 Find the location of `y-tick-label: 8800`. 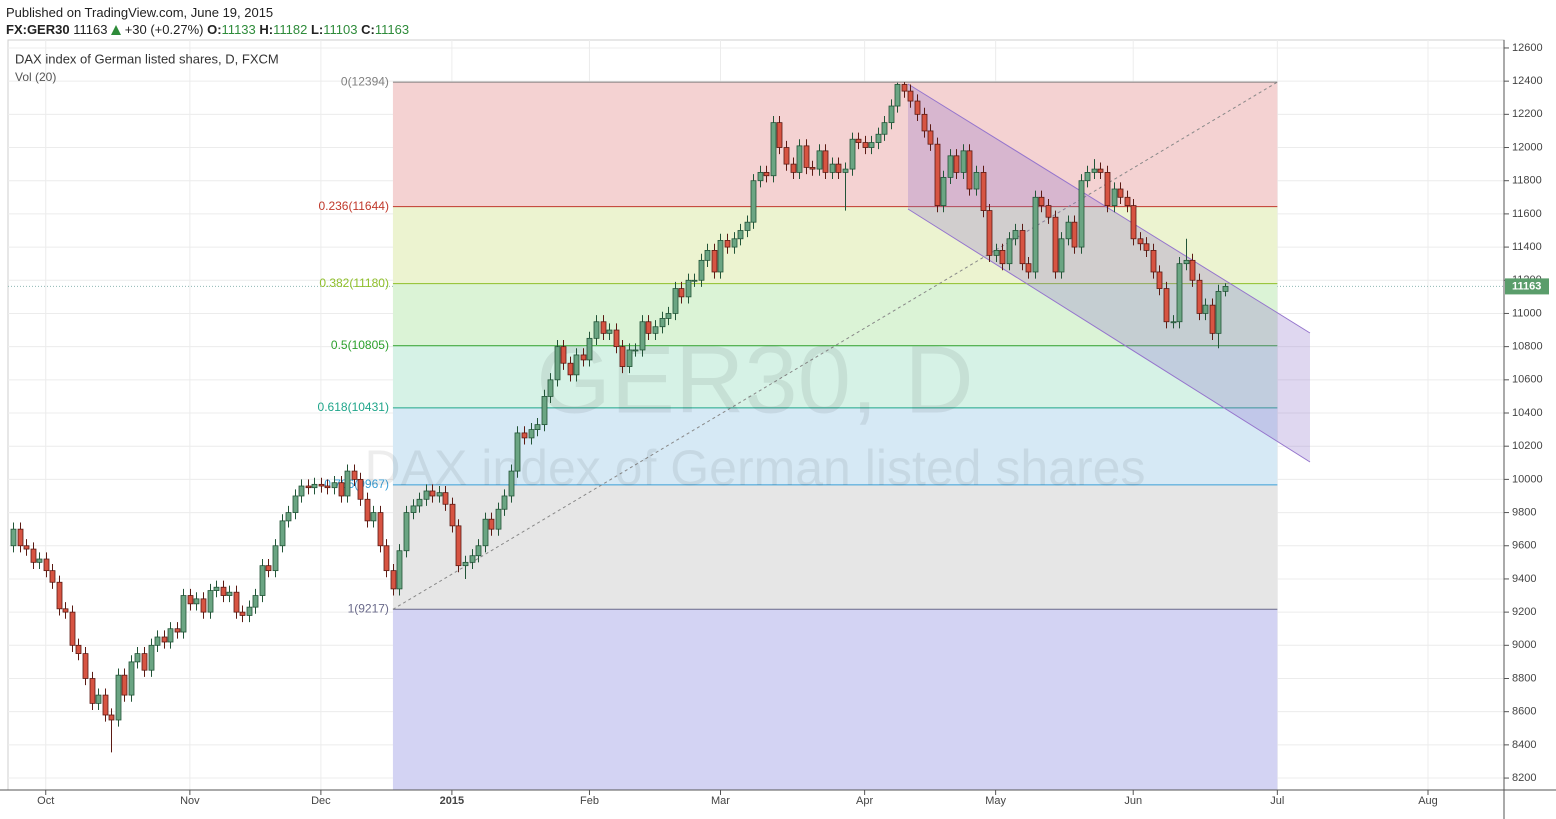

y-tick-label: 8800 is located at coordinates (1524, 678).